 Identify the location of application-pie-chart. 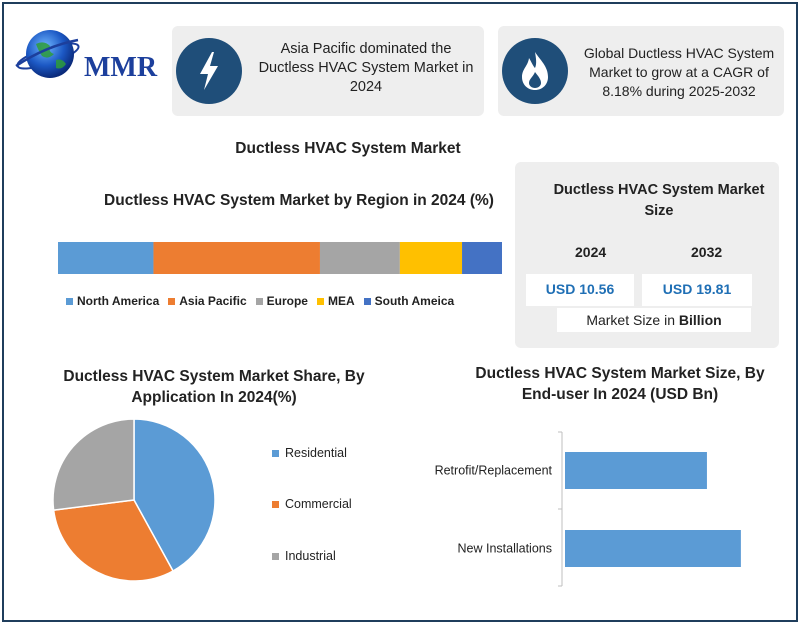
(134, 500).